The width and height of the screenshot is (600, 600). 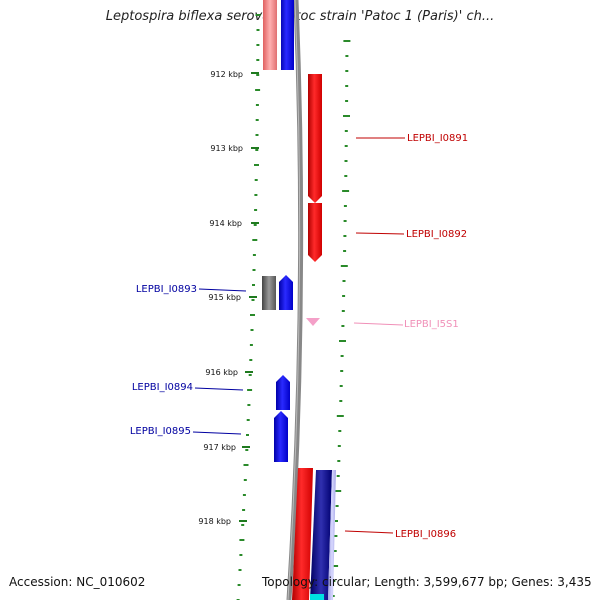 What do you see at coordinates (425, 534) in the screenshot?
I see `gene-label: LEPBI_I0896` at bounding box center [425, 534].